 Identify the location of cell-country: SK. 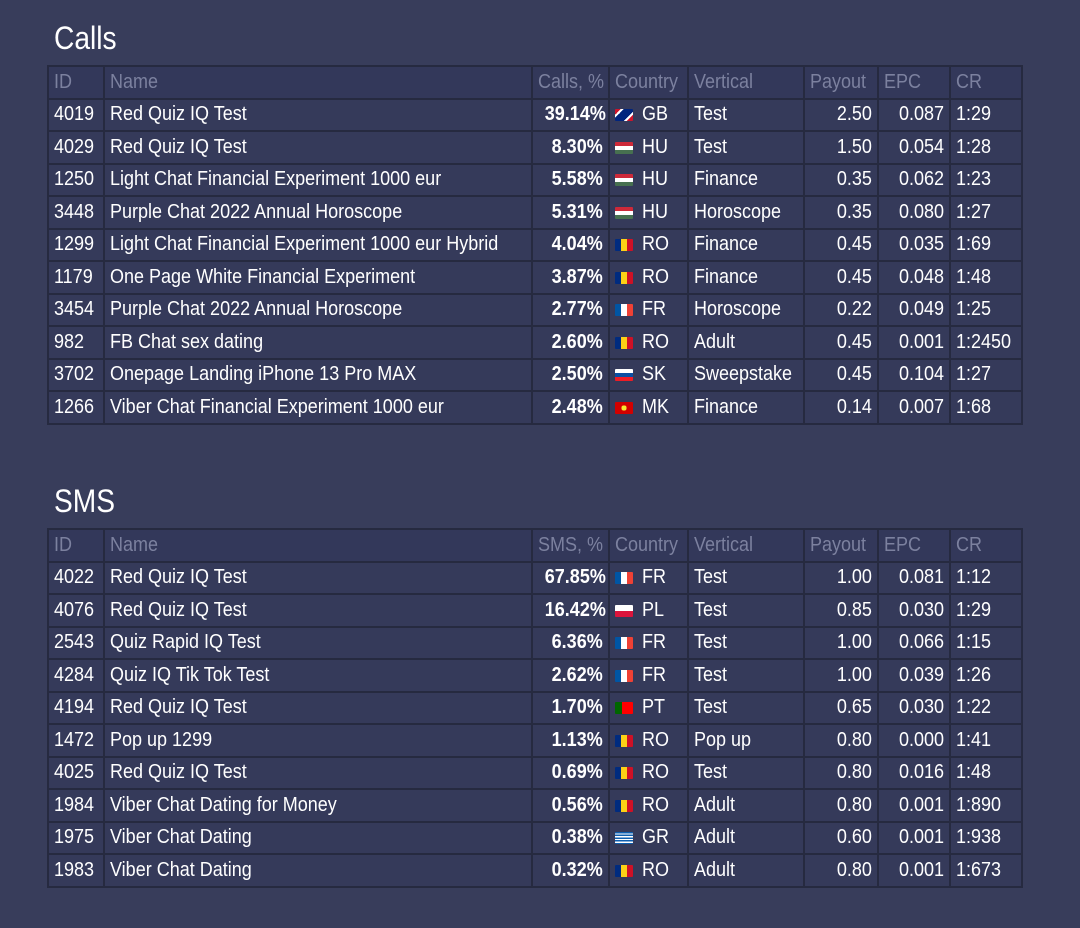
(648, 374).